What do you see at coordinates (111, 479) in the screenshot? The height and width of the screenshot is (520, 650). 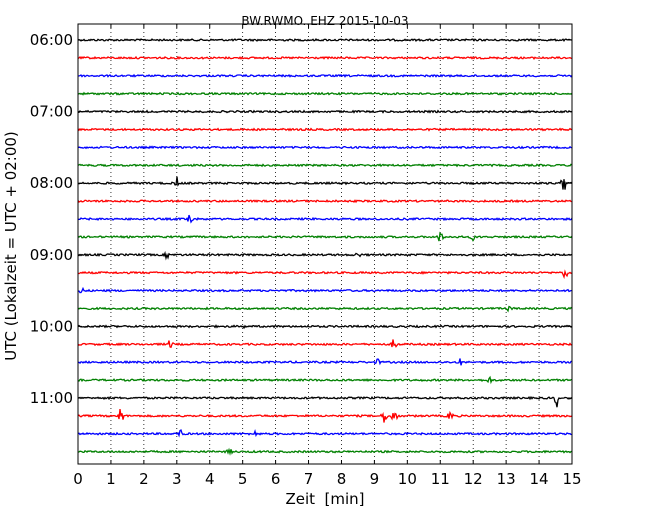 I see `x-tick-label: 1` at bounding box center [111, 479].